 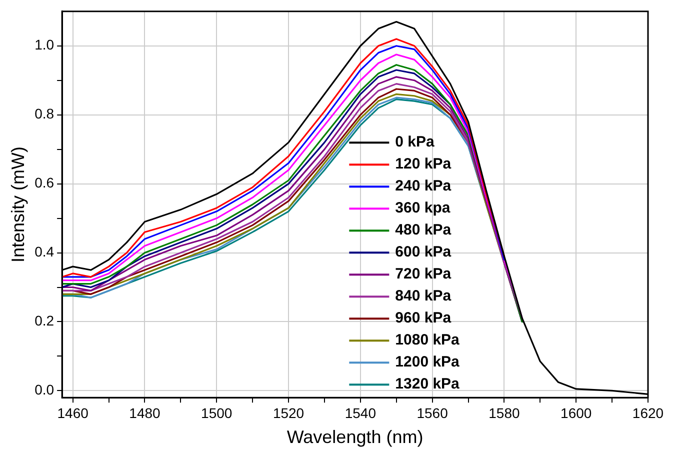 I want to click on x-tick-label: 1460, so click(x=73, y=412).